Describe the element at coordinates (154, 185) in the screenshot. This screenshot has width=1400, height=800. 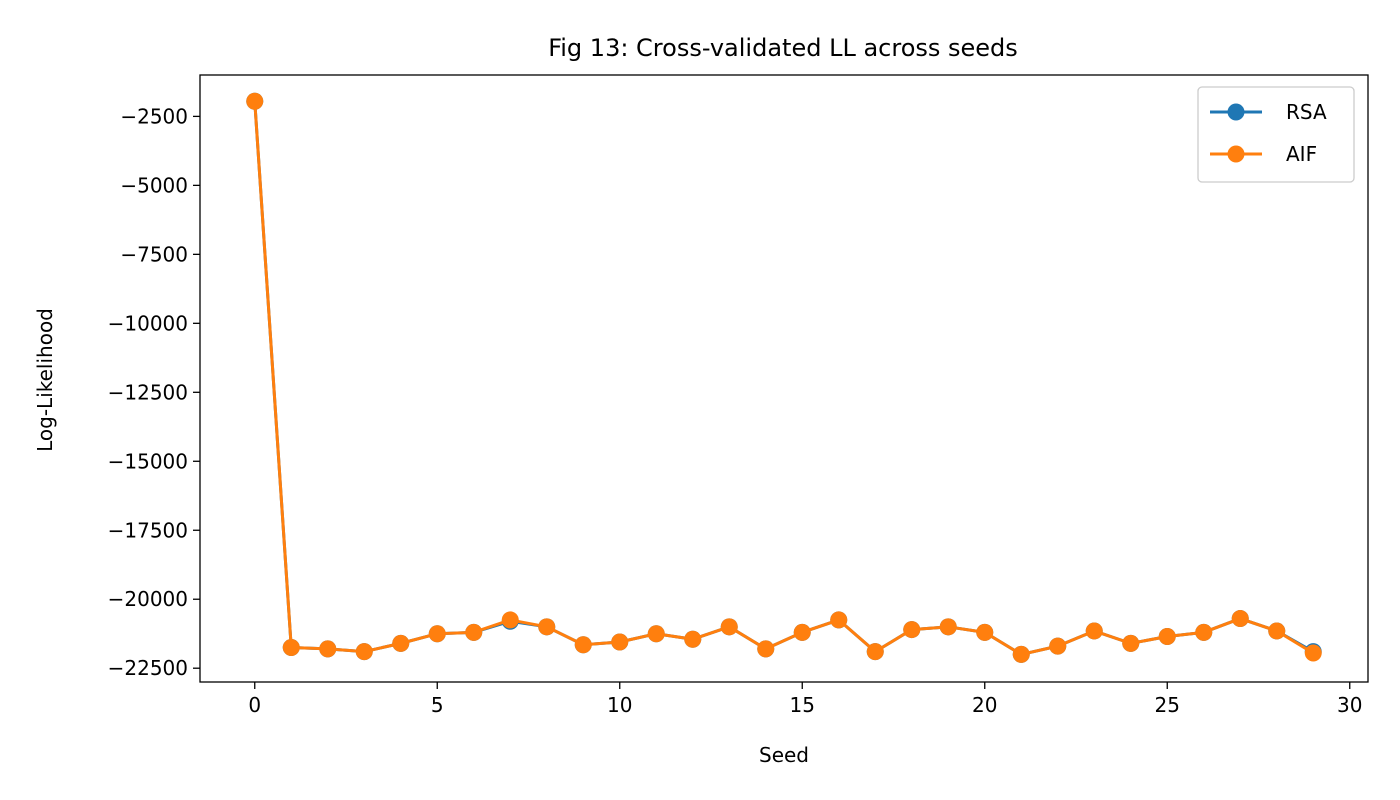
I see `y-tick-label: −5000` at that location.